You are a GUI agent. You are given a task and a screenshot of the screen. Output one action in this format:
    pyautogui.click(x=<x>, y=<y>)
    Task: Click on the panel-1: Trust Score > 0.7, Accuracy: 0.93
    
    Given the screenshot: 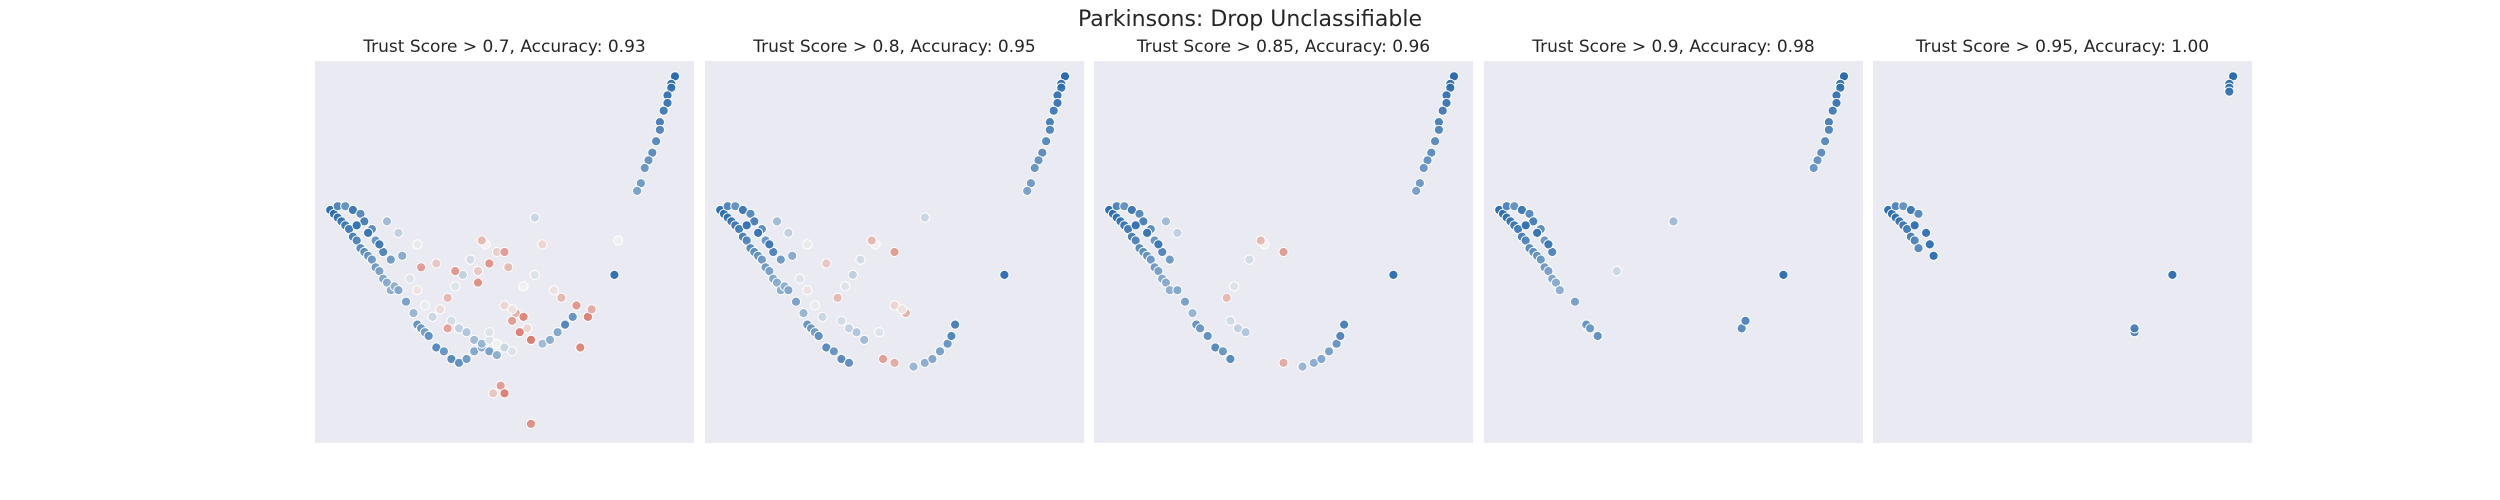 What is the action you would take?
    pyautogui.click(x=504, y=240)
    